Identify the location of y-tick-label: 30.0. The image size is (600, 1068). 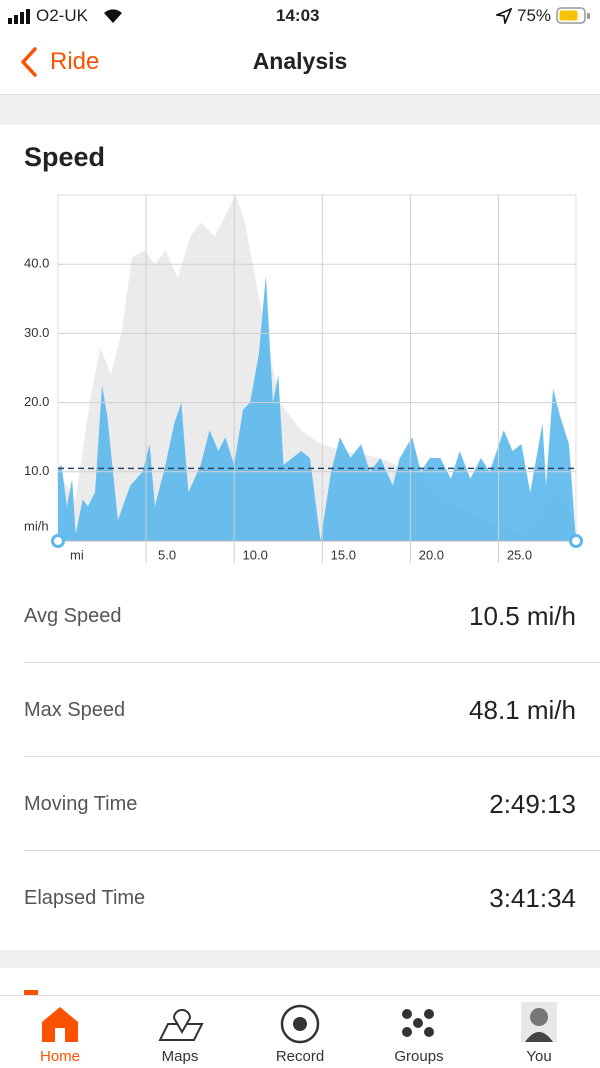
(36, 332).